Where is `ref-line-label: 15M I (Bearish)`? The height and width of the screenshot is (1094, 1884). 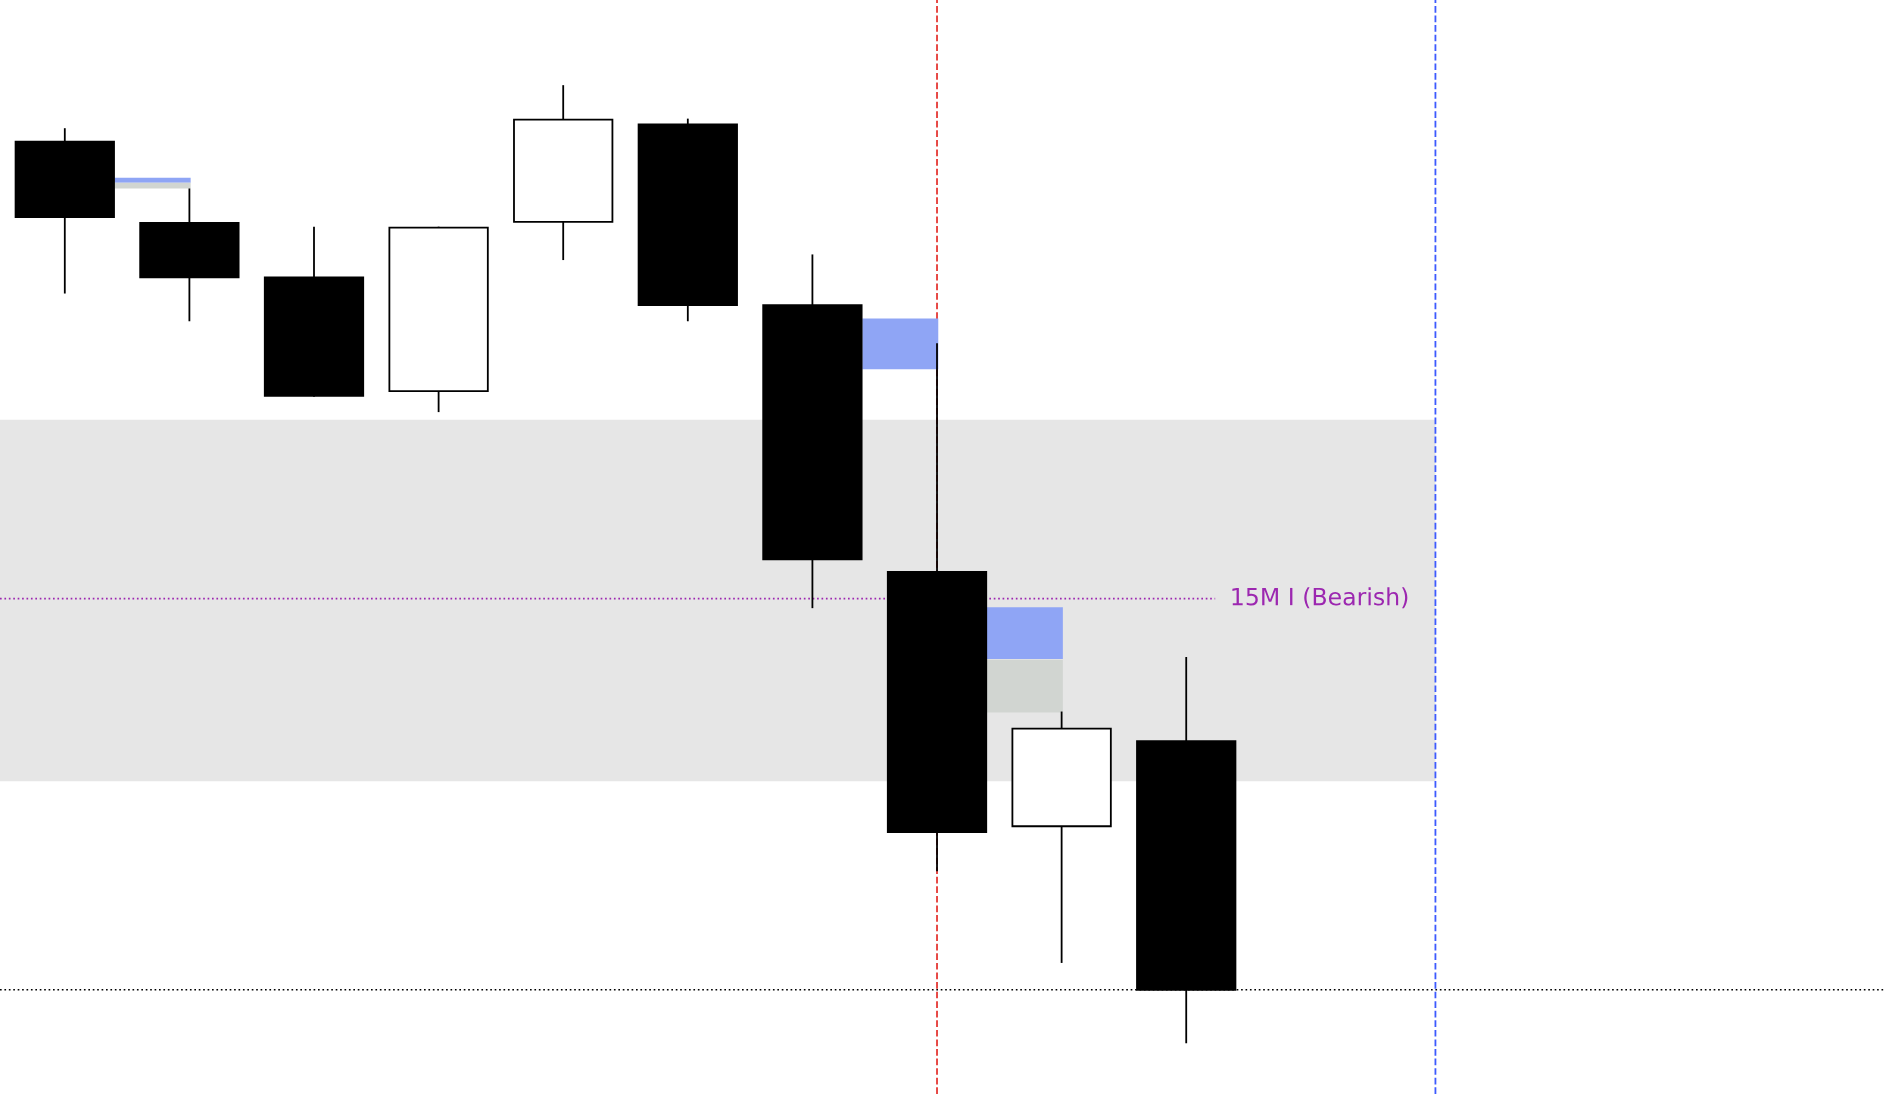 ref-line-label: 15M I (Bearish) is located at coordinates (1320, 598).